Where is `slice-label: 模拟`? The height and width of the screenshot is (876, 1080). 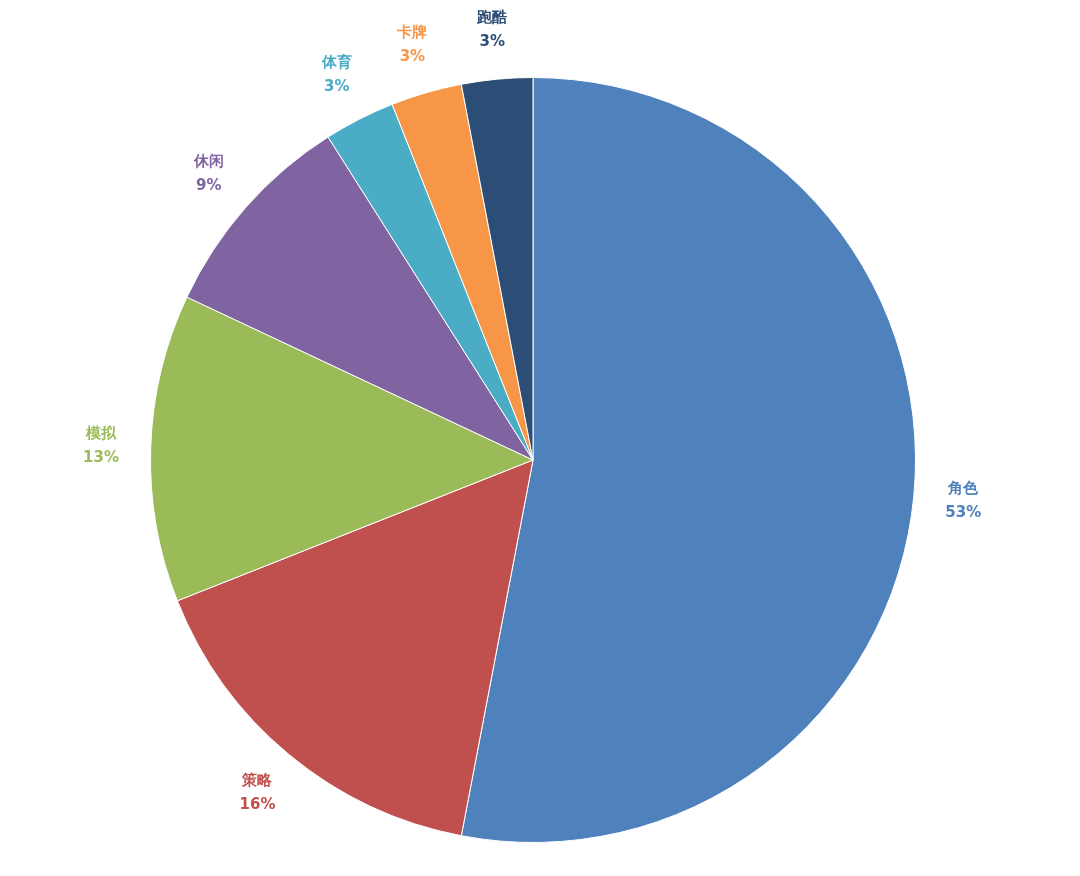
slice-label: 模拟 is located at coordinates (100, 433).